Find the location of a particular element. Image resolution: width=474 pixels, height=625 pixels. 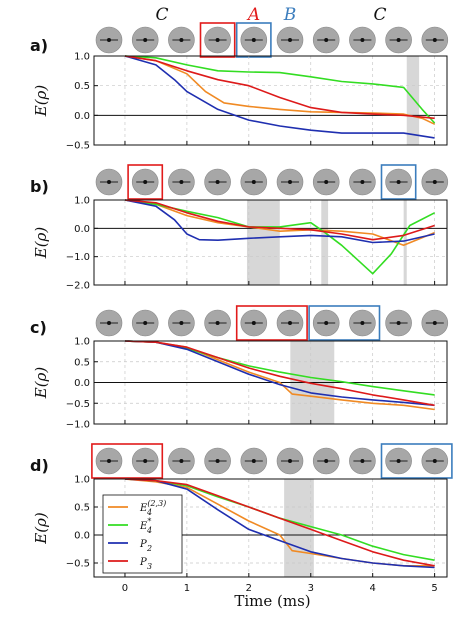

x-tick-label: 5 is located at coordinates (434, 588).